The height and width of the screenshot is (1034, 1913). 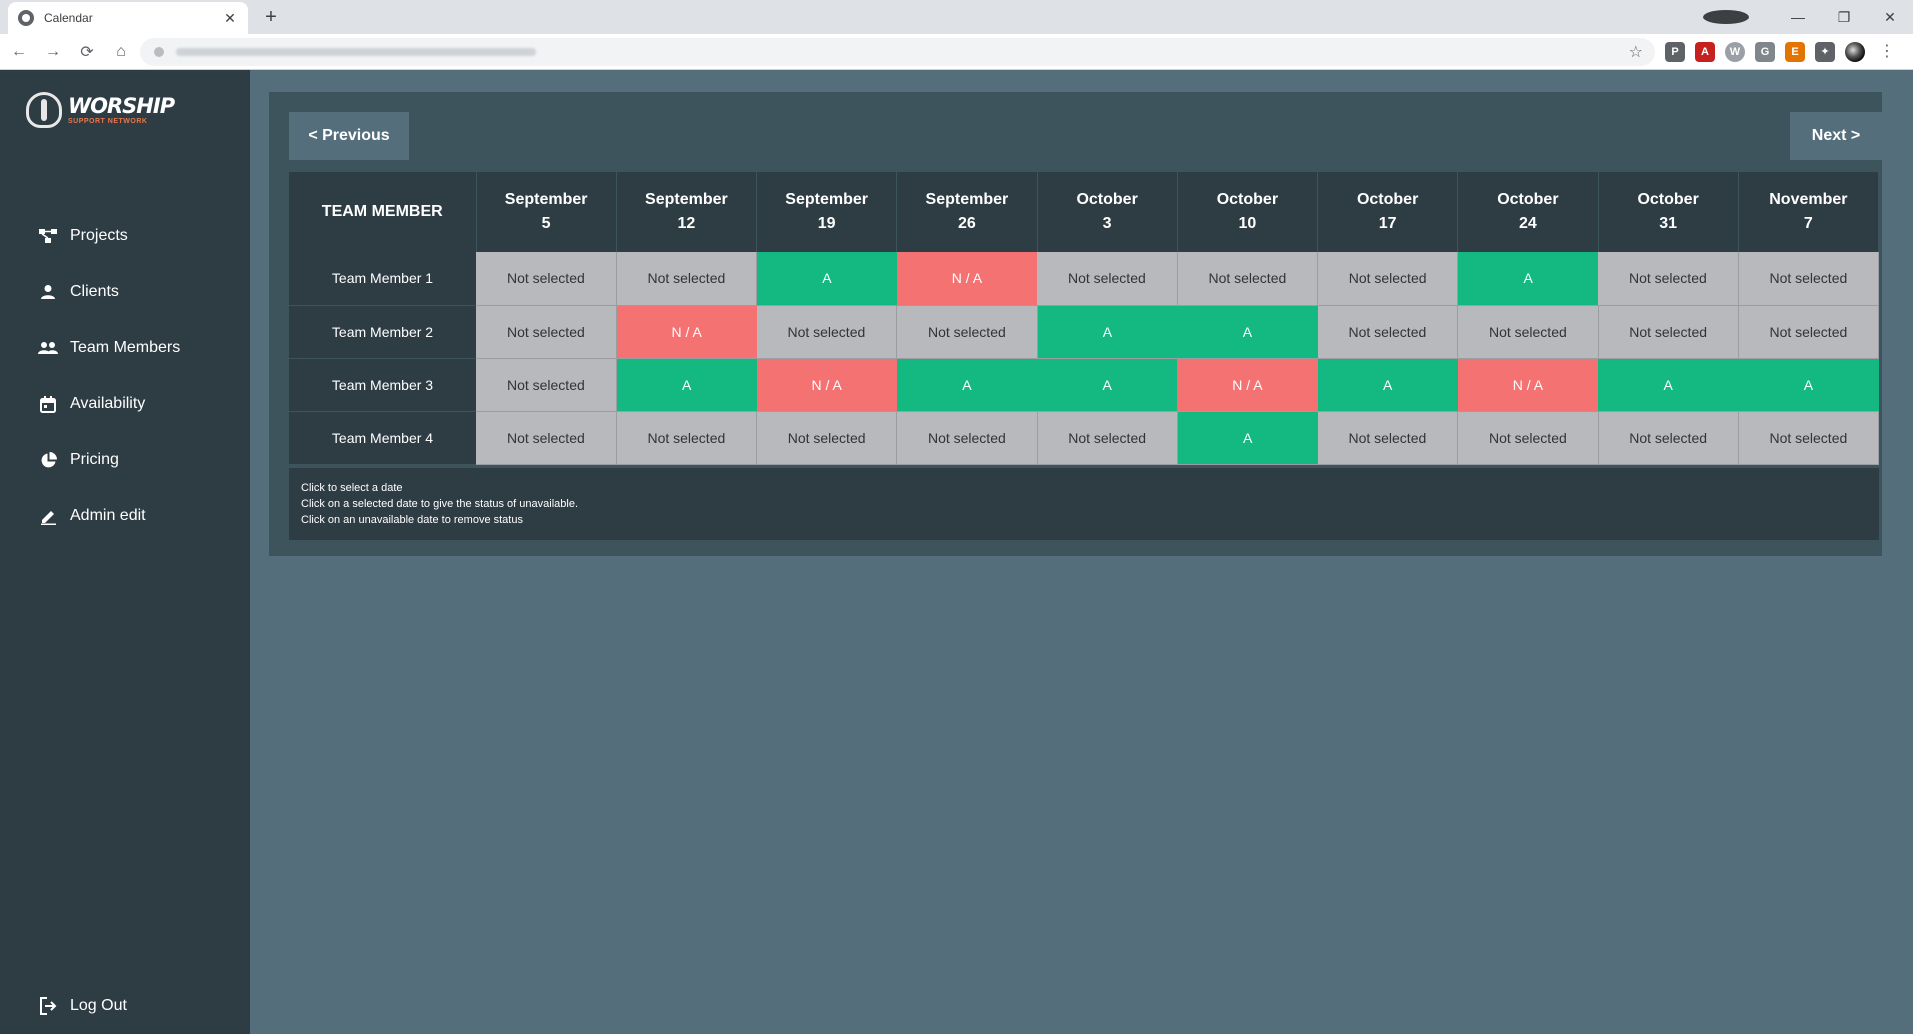 I want to click on logo: WORSHIP SUPPORT NETWORK, so click(x=100, y=110).